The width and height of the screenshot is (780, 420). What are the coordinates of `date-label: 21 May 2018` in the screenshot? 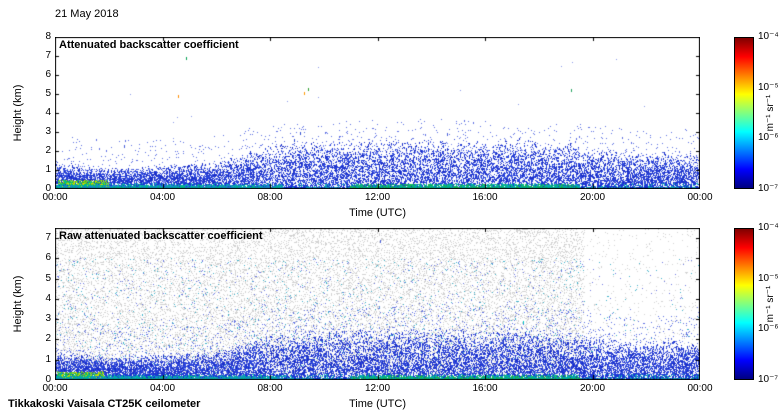 It's located at (87, 14).